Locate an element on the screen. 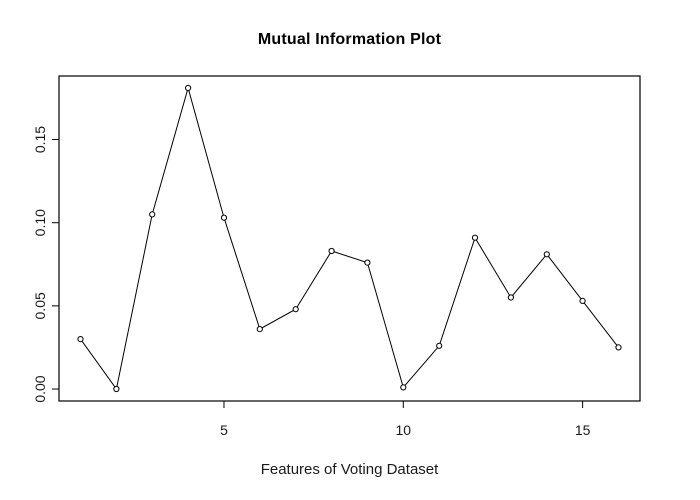 The width and height of the screenshot is (700, 500). x-tick-label: 15 is located at coordinates (583, 430).